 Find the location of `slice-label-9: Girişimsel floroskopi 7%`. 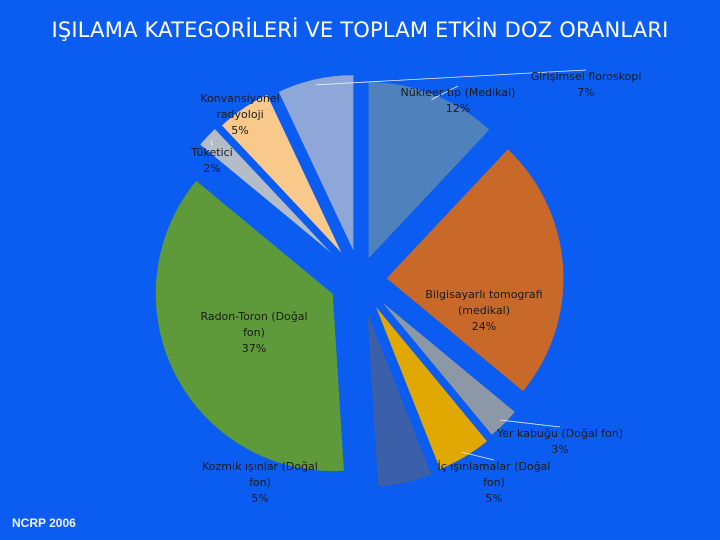

slice-label-9: Girişimsel floroskopi 7% is located at coordinates (586, 84).